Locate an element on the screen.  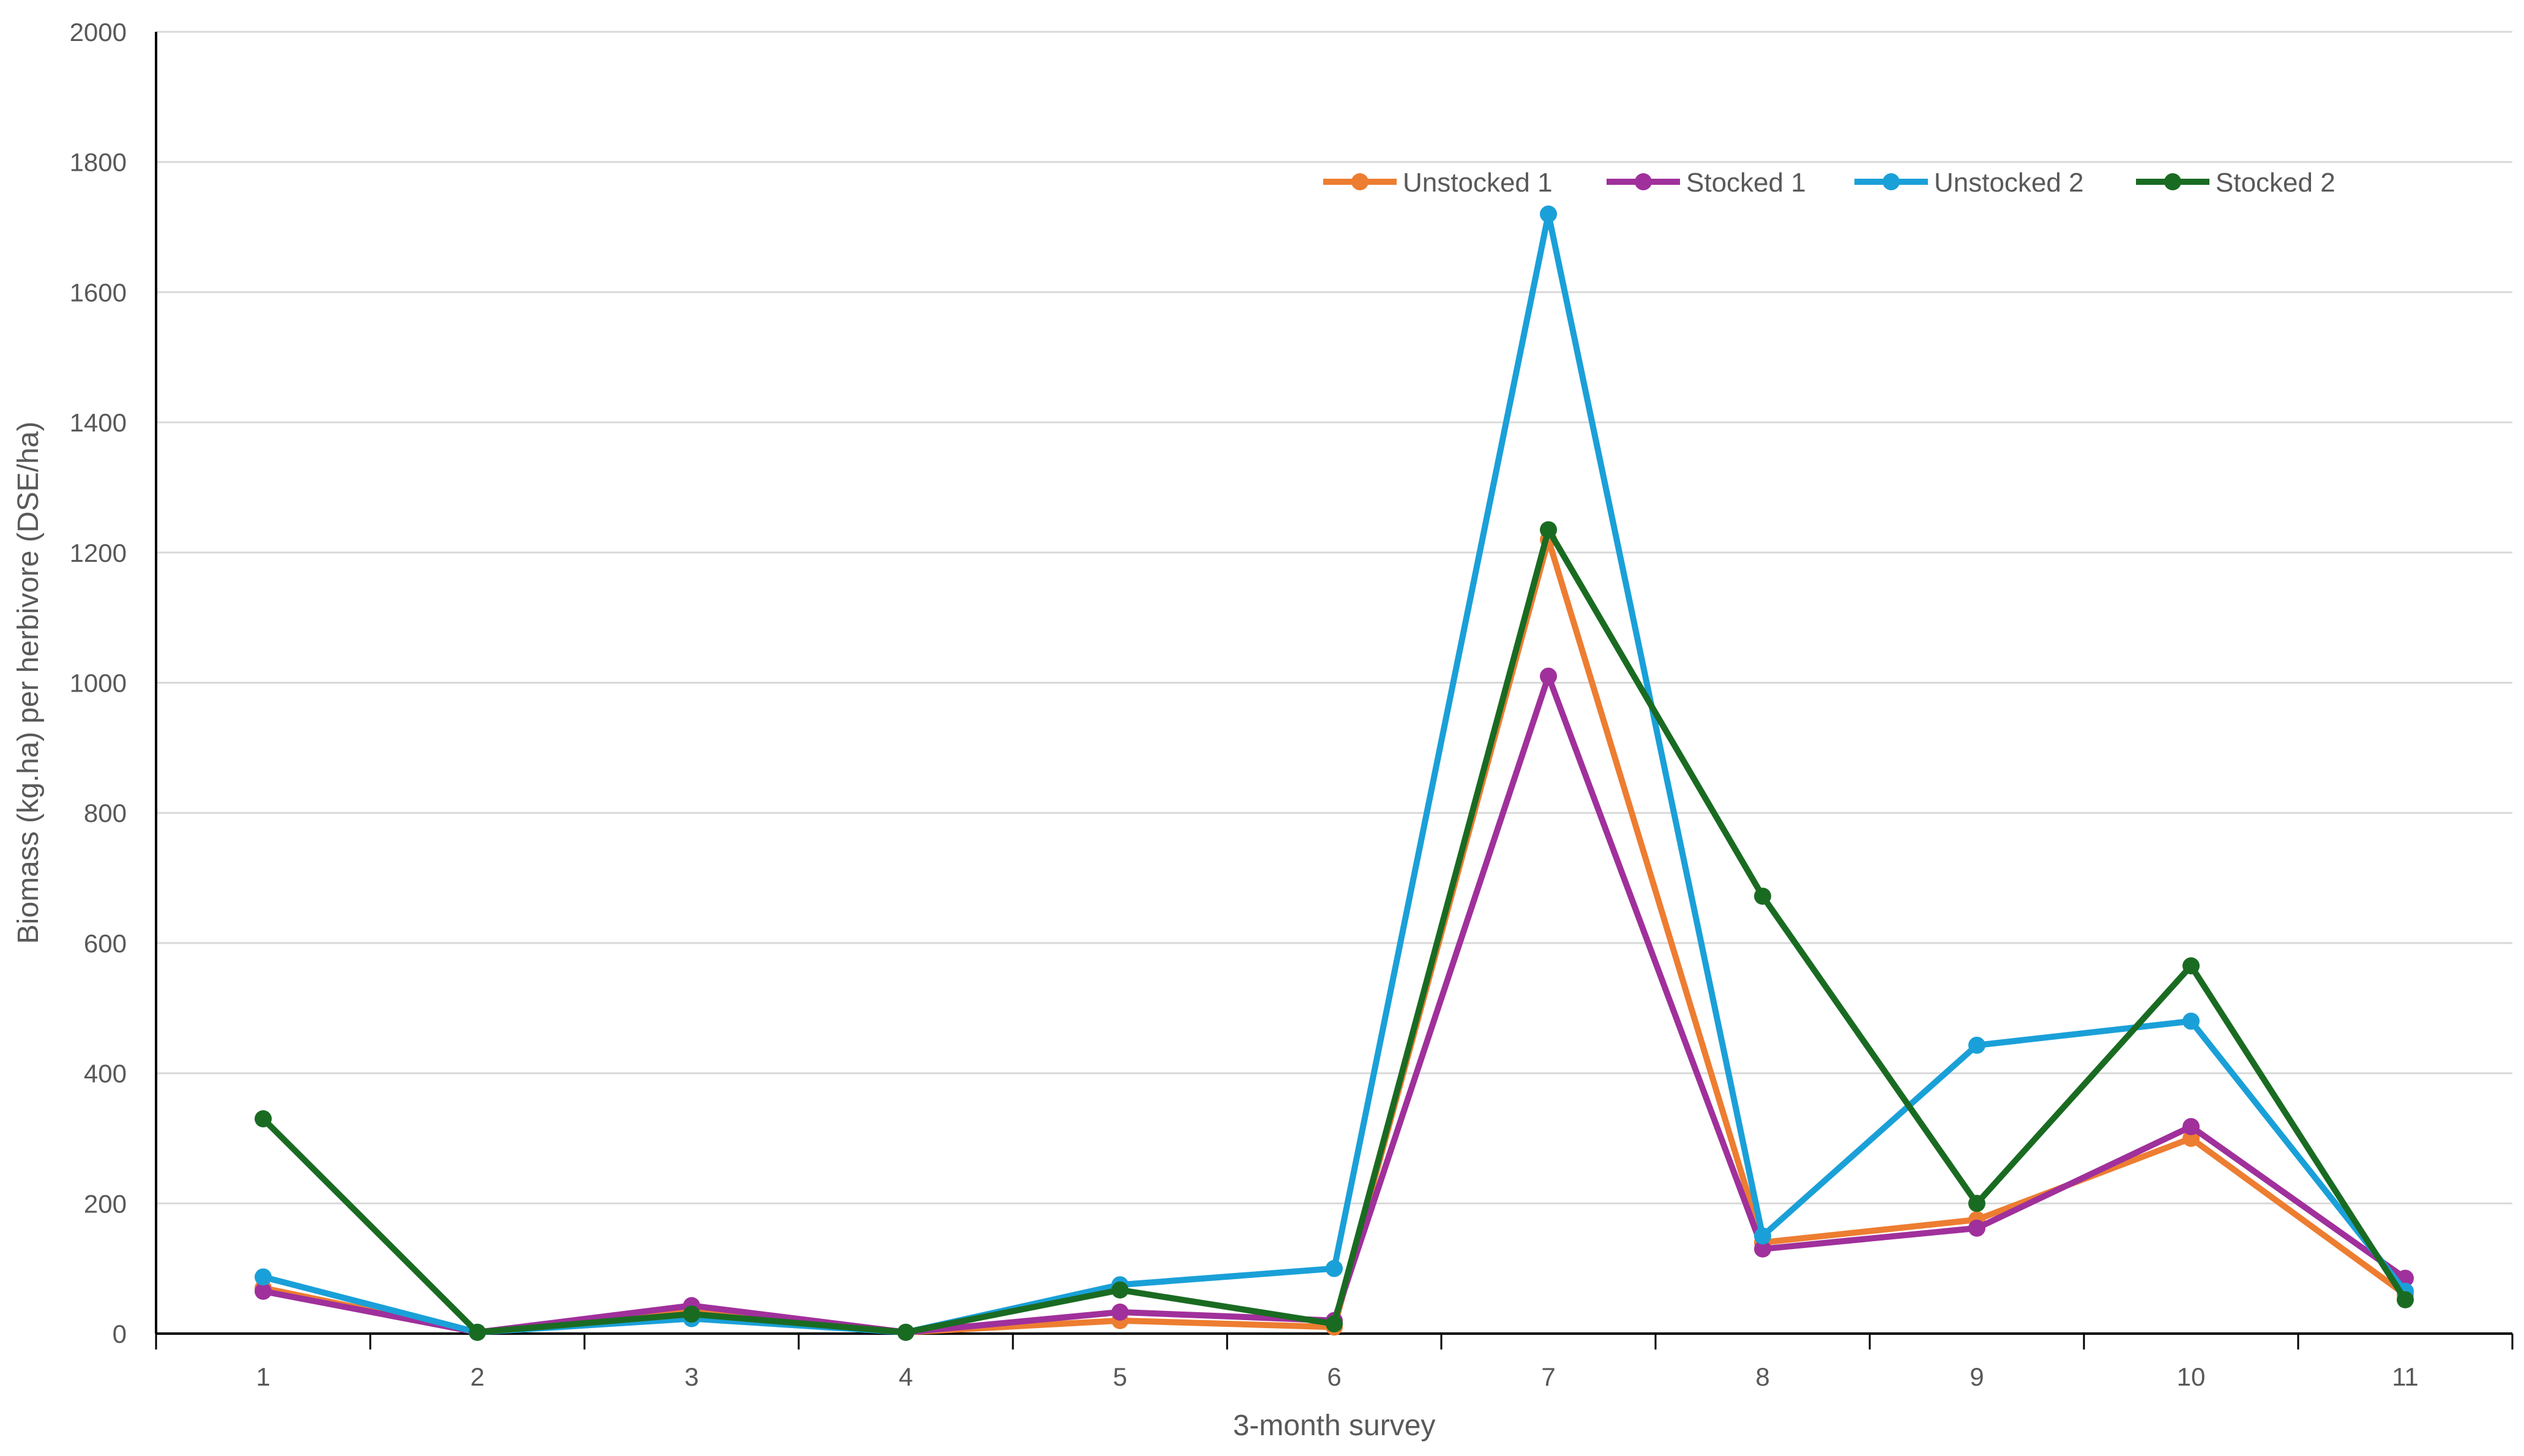
x-axis-label: 3-month survey is located at coordinates (1334, 1425).